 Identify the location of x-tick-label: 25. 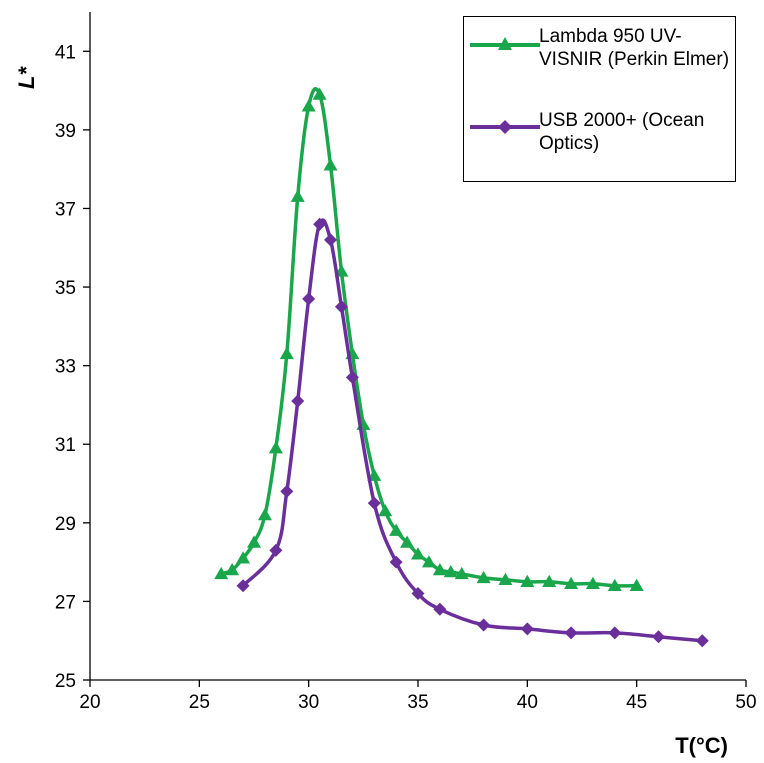
(199, 702).